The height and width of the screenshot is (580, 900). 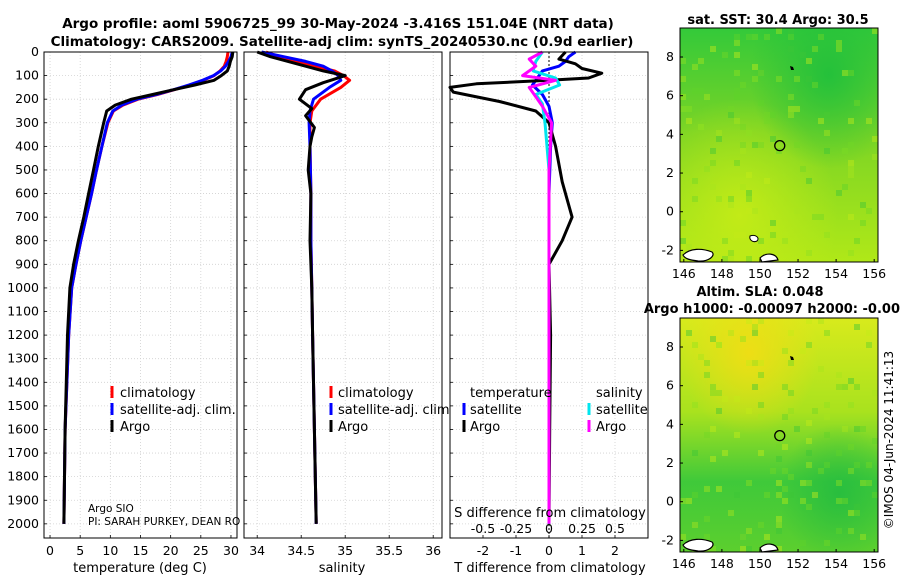 What do you see at coordinates (342, 568) in the screenshot?
I see `salinity-xlabel: salinity` at bounding box center [342, 568].